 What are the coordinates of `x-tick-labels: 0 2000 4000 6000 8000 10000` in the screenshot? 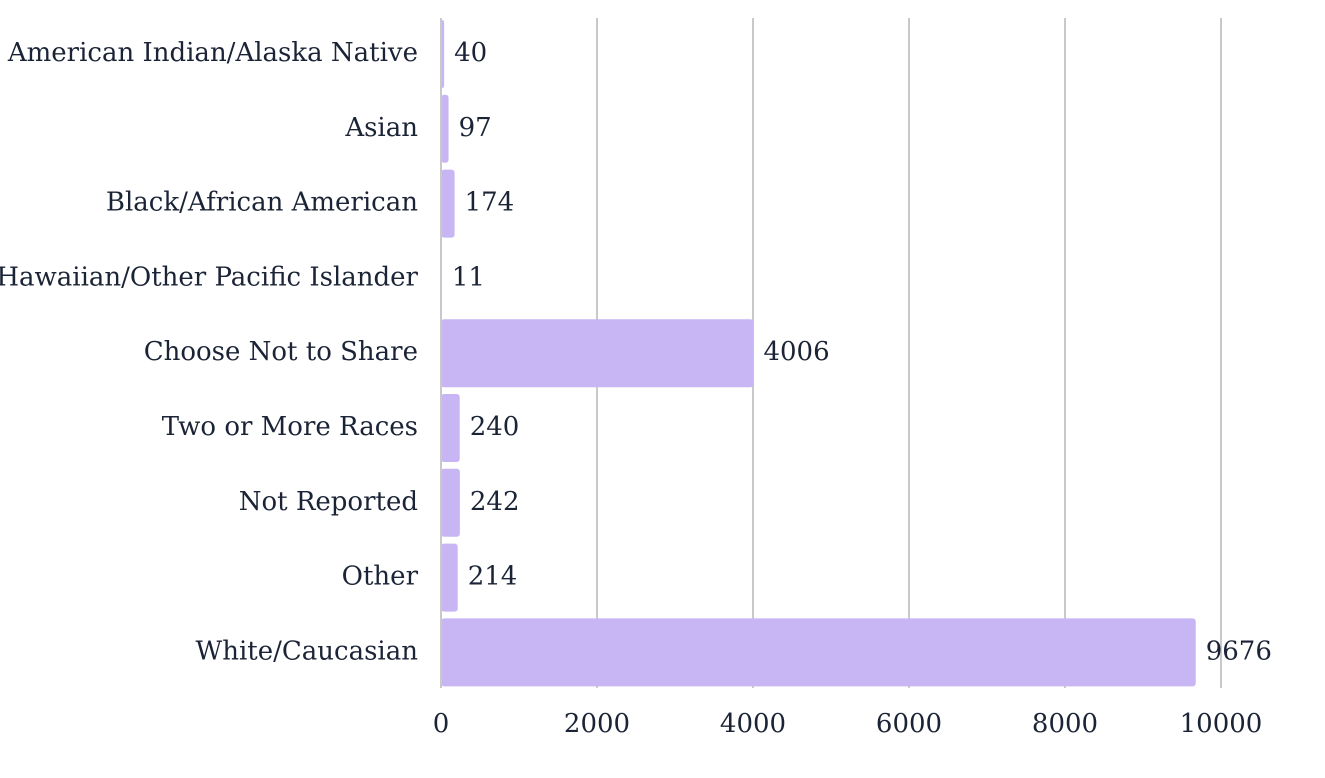 It's located at (848, 724).